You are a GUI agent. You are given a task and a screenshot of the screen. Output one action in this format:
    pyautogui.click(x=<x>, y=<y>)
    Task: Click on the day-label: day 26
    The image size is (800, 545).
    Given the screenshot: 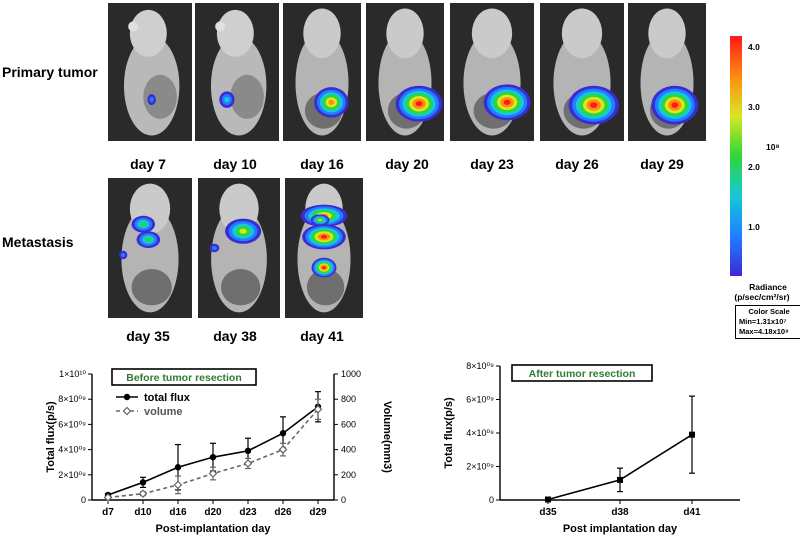 What is the action you would take?
    pyautogui.click(x=577, y=164)
    